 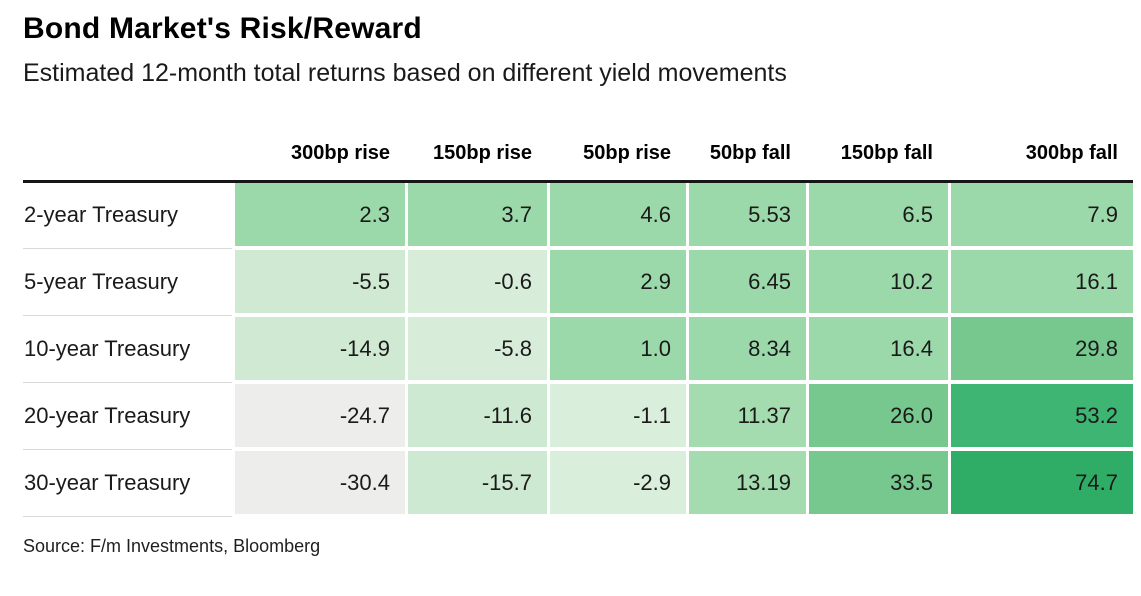 I want to click on value-cell-wrap: 26.0, so click(x=877, y=415).